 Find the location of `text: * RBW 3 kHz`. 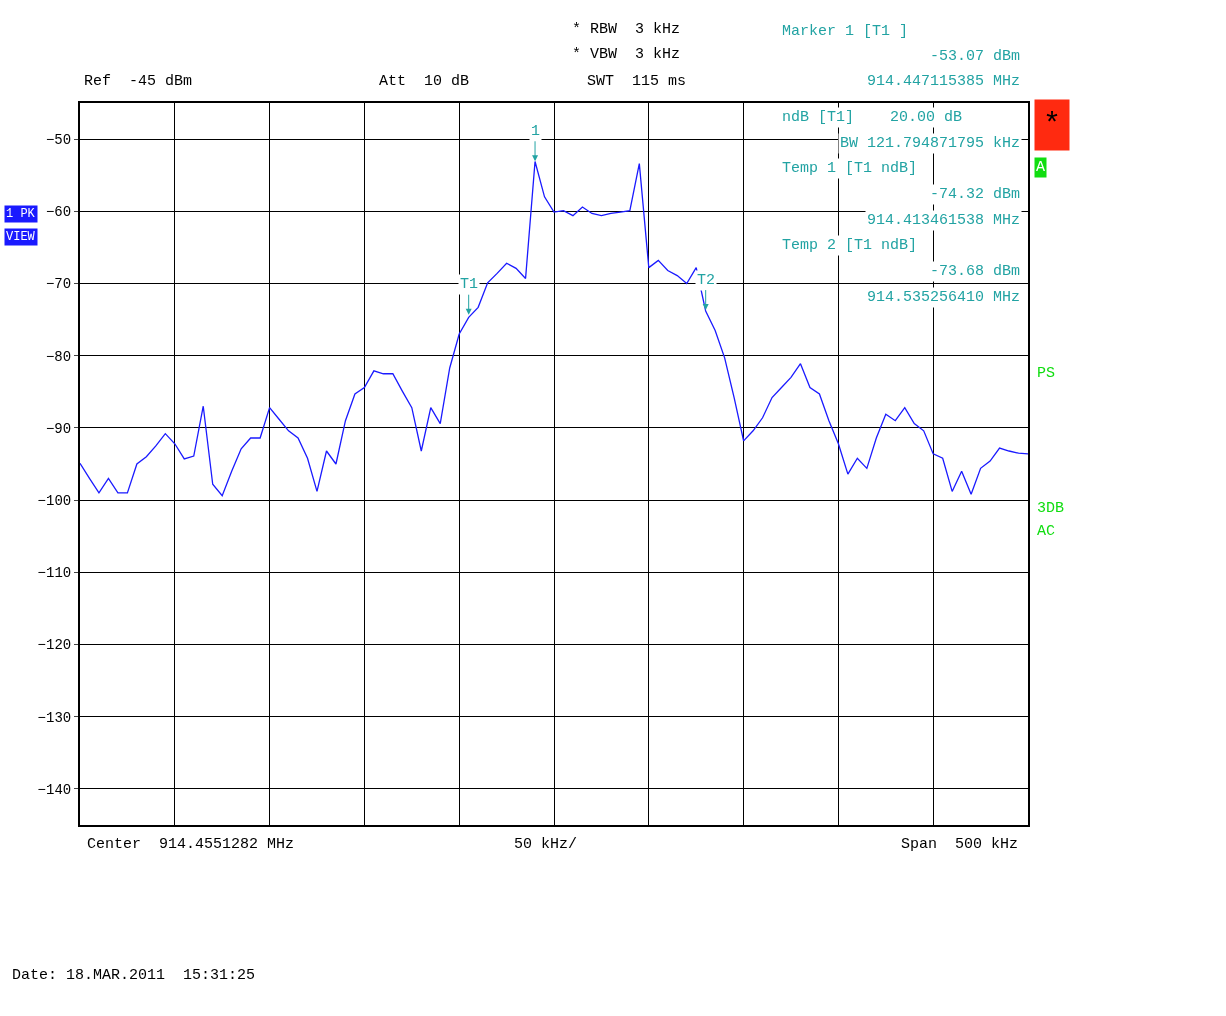

text: * RBW 3 kHz is located at coordinates (626, 29).